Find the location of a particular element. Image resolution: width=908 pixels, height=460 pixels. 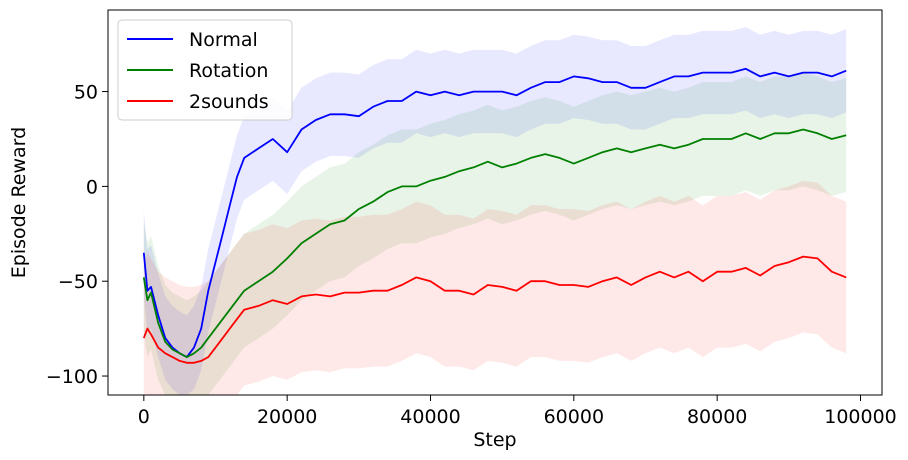

y-tick-label: 50 is located at coordinates (86, 93).